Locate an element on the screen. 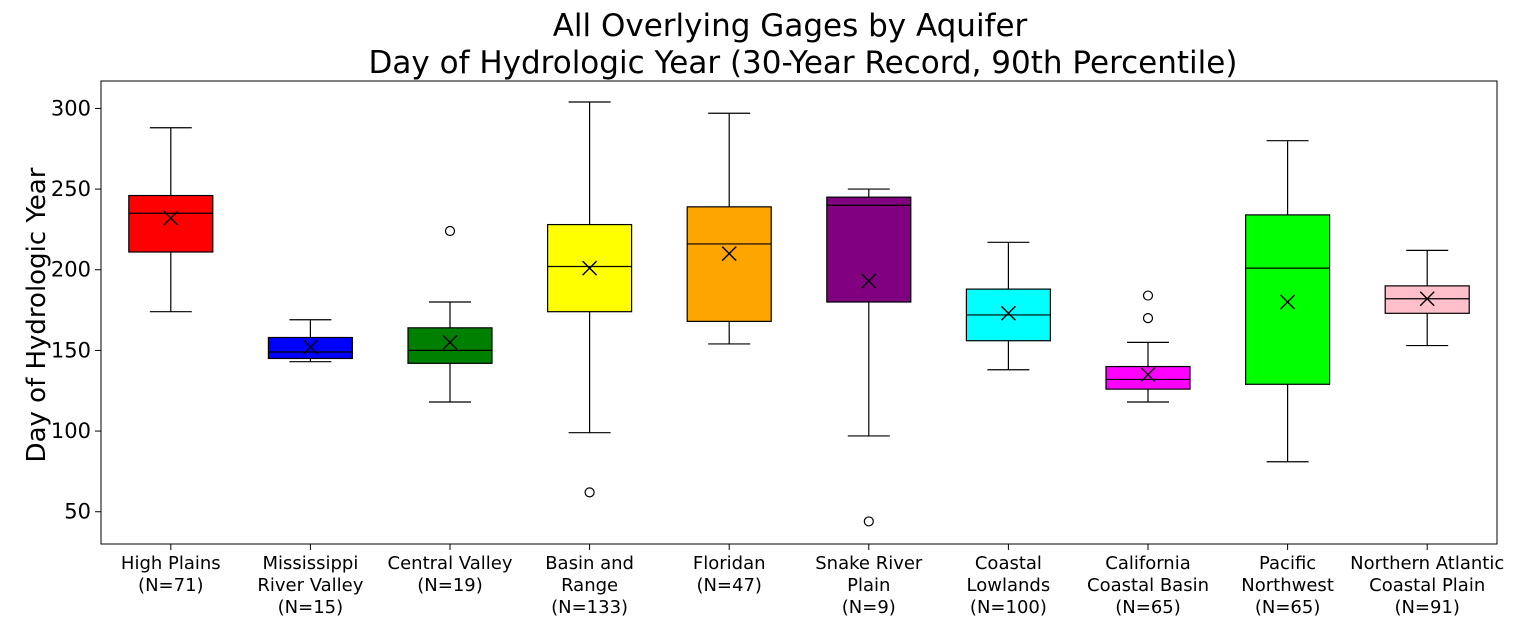 This screenshot has height=627, width=1522. x-tick-label: California Coastal Basin (N=65) is located at coordinates (1148, 585).